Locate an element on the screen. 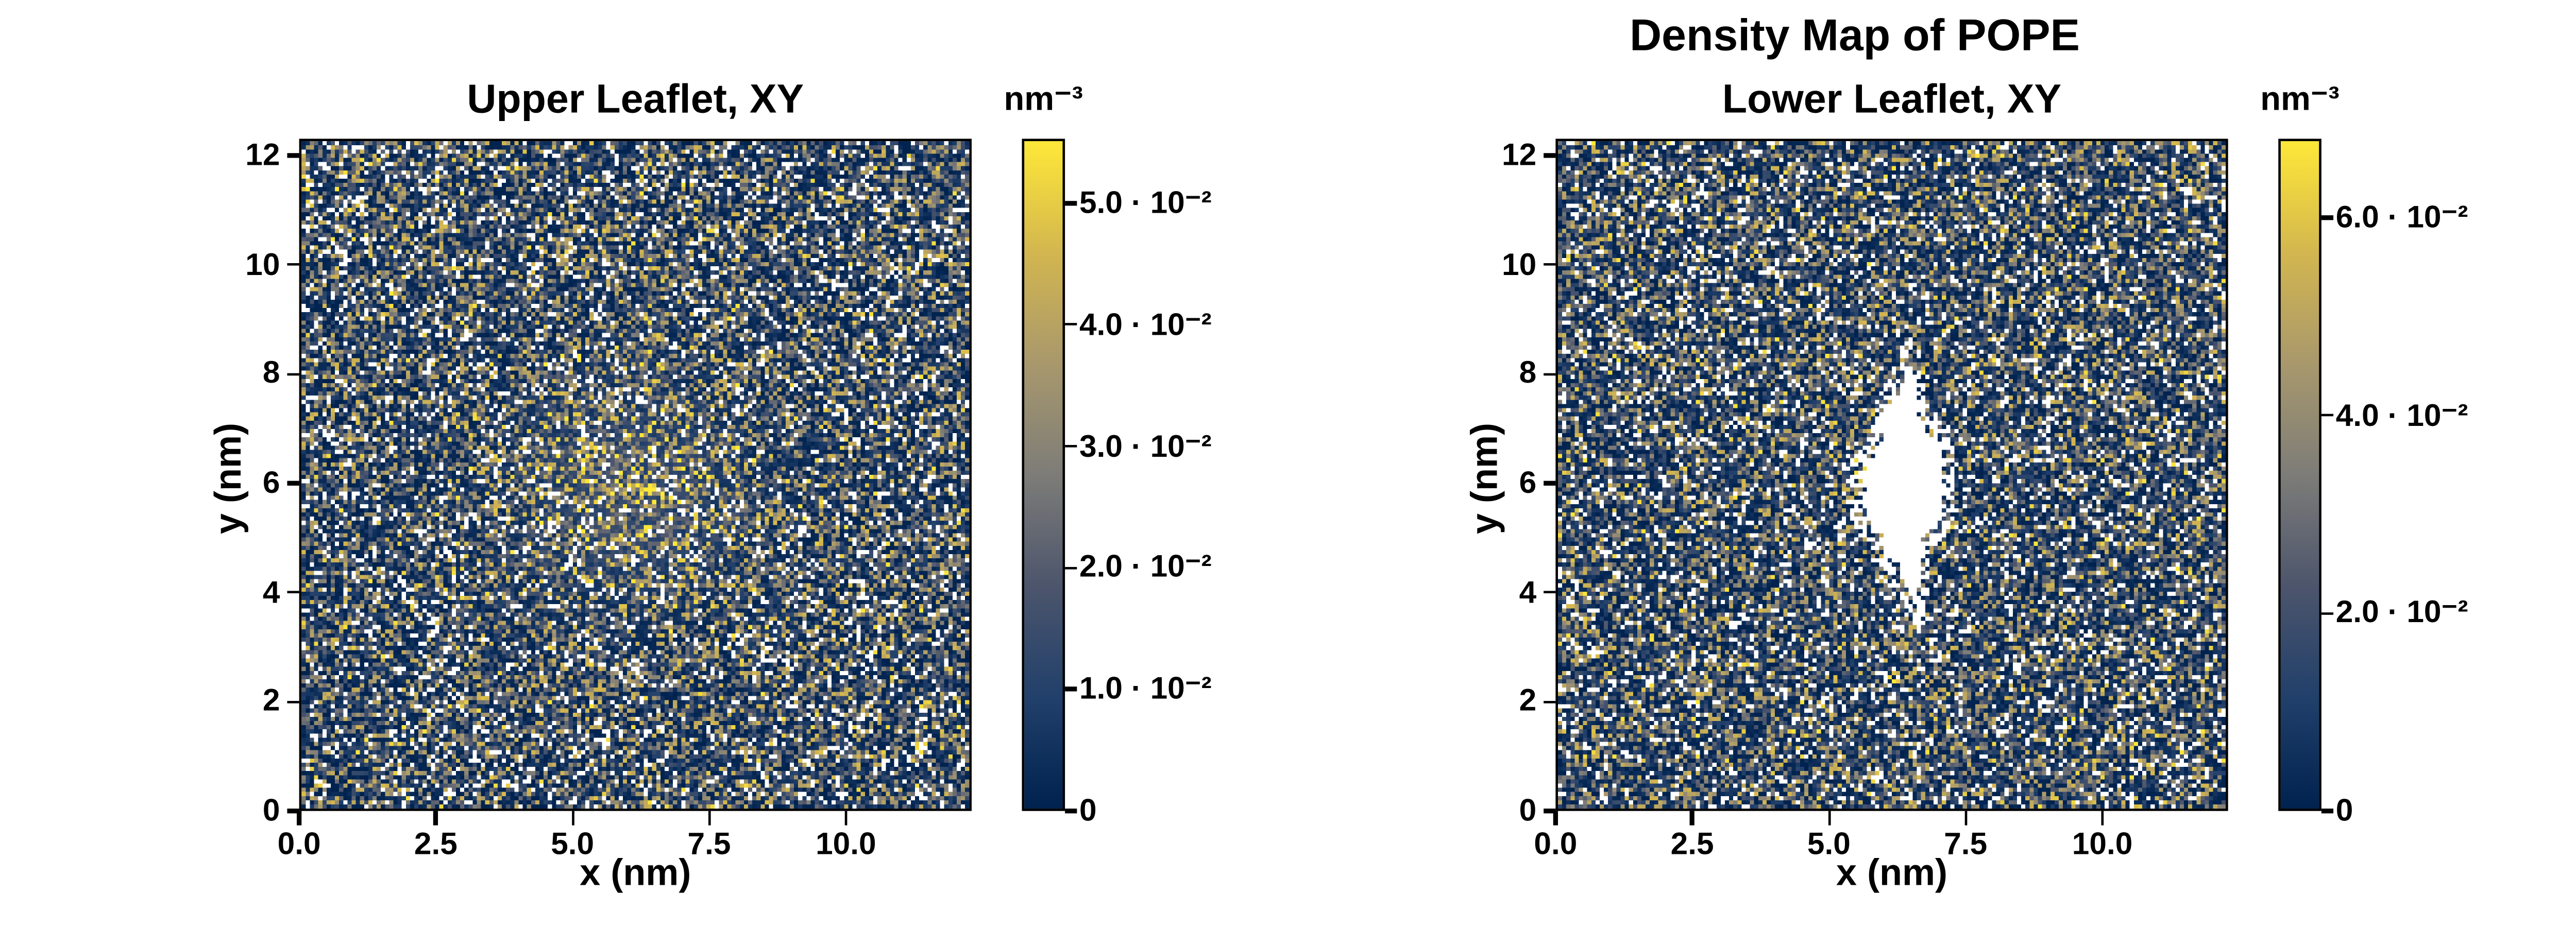  colorbar-tick-label: 3.0 · 10⁻² is located at coordinates (1145, 445).